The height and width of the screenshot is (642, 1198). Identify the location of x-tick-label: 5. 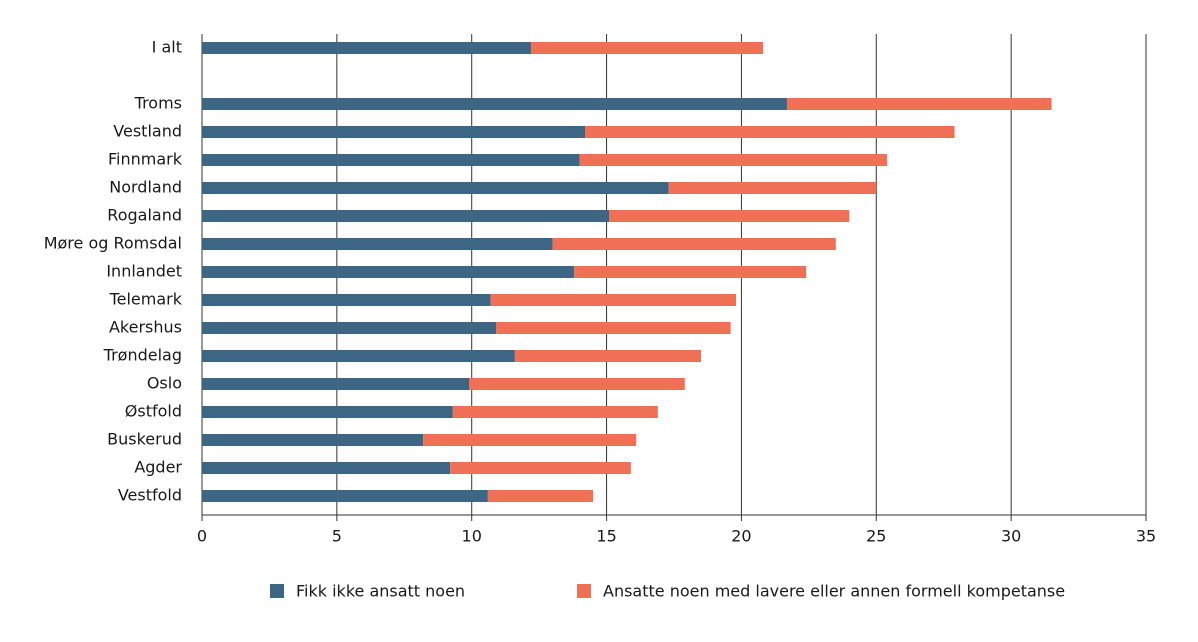
(337, 536).